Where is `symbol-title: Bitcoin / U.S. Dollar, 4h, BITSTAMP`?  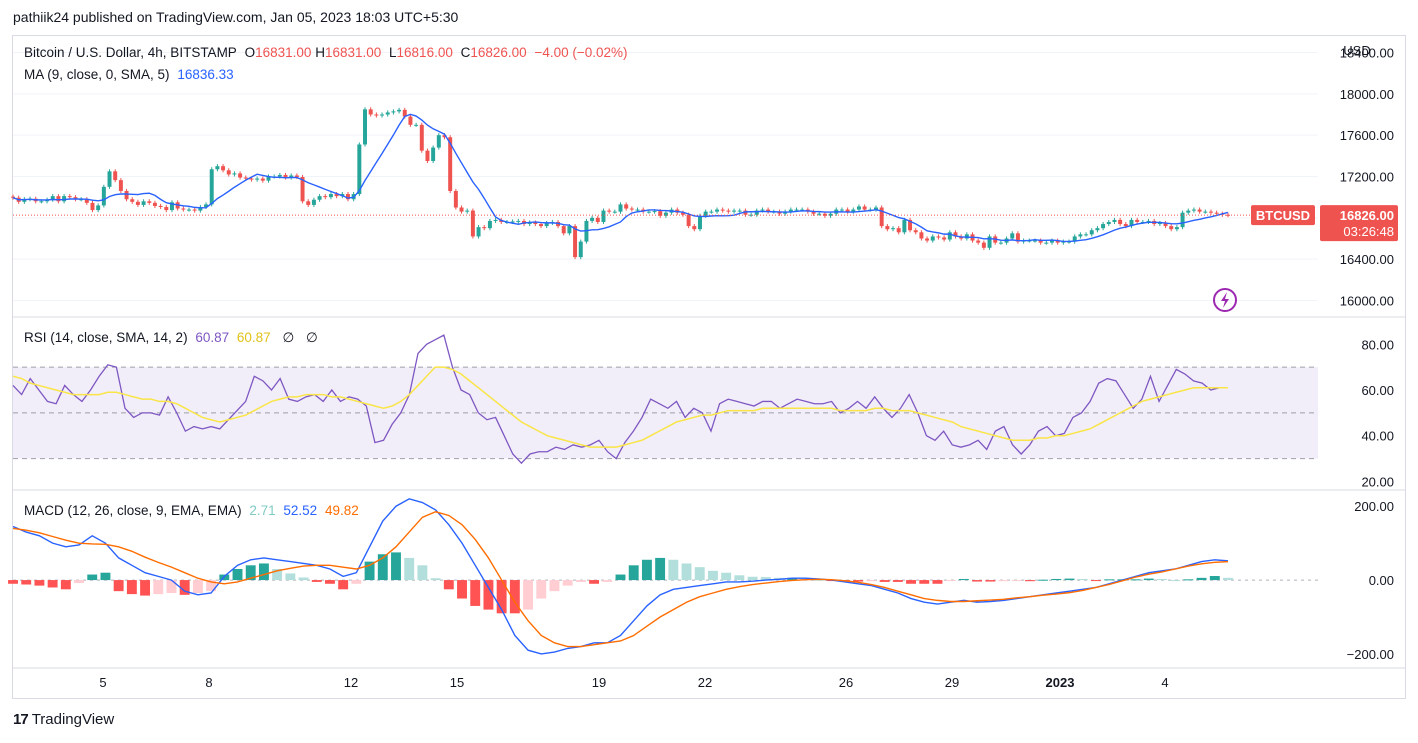
symbol-title: Bitcoin / U.S. Dollar, 4h, BITSTAMP is located at coordinates (130, 52).